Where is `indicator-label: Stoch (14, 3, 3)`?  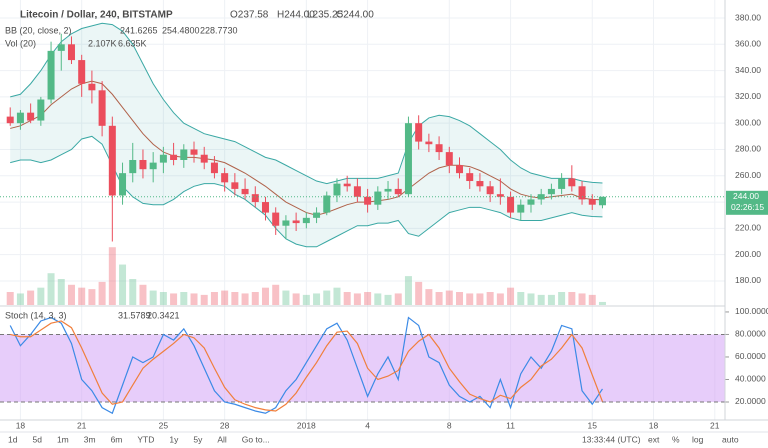
indicator-label: Stoch (14, 3, 3) is located at coordinates (36, 315).